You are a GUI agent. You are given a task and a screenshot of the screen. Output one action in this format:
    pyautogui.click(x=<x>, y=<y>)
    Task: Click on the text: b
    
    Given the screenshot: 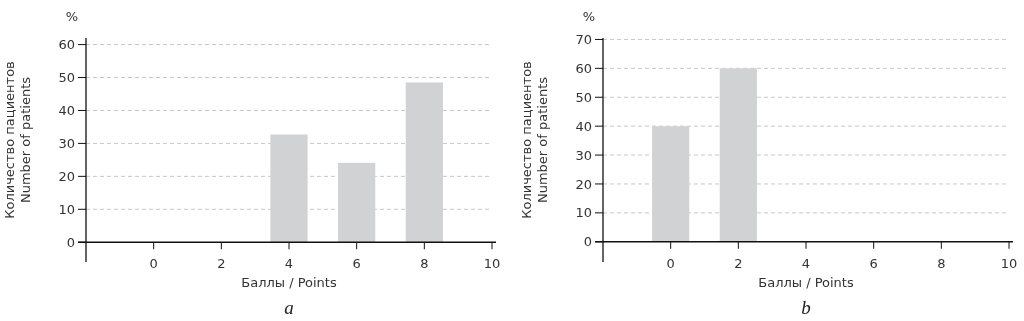 What is the action you would take?
    pyautogui.click(x=806, y=307)
    